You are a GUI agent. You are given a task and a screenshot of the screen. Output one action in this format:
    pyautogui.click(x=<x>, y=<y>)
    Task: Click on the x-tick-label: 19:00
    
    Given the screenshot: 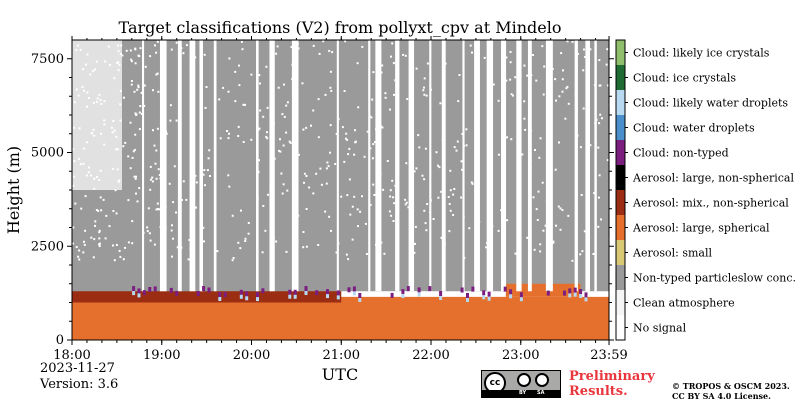 What is the action you would take?
    pyautogui.click(x=161, y=355)
    